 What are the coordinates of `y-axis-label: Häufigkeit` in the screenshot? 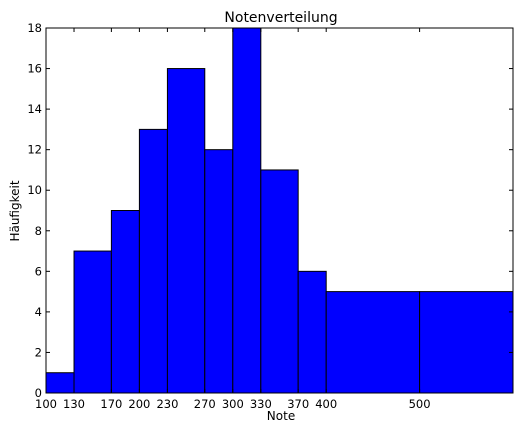 It's located at (15, 210).